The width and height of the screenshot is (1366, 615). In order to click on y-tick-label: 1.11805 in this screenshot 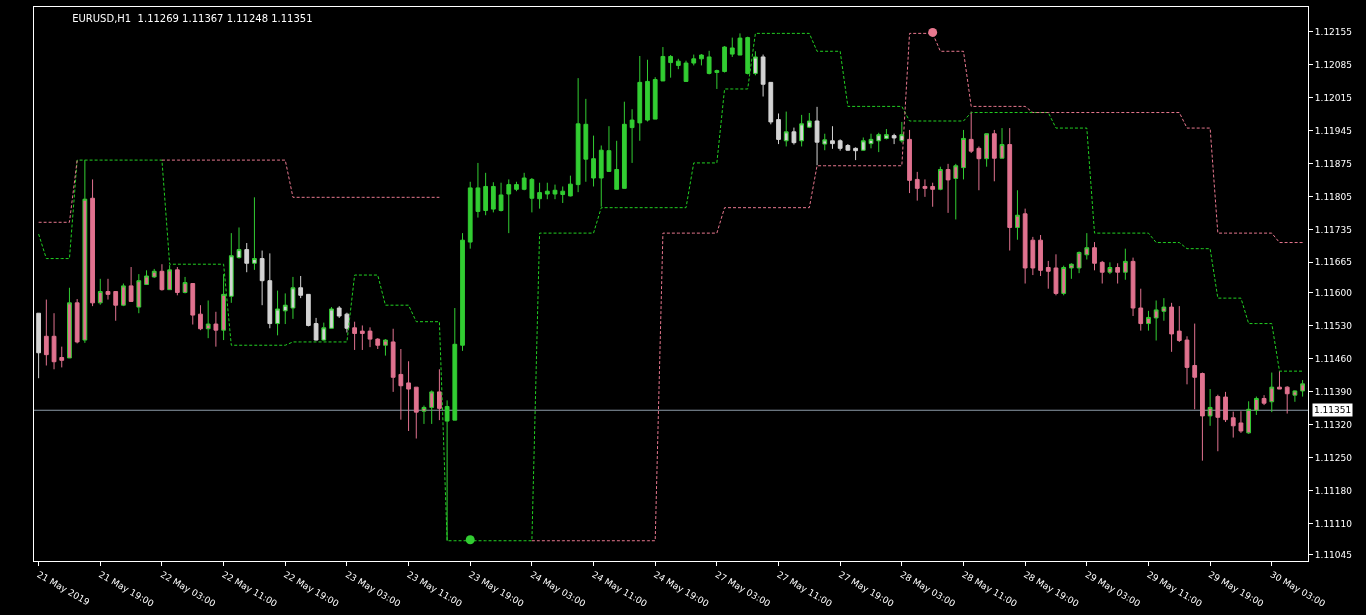, I will do `click(1333, 196)`.